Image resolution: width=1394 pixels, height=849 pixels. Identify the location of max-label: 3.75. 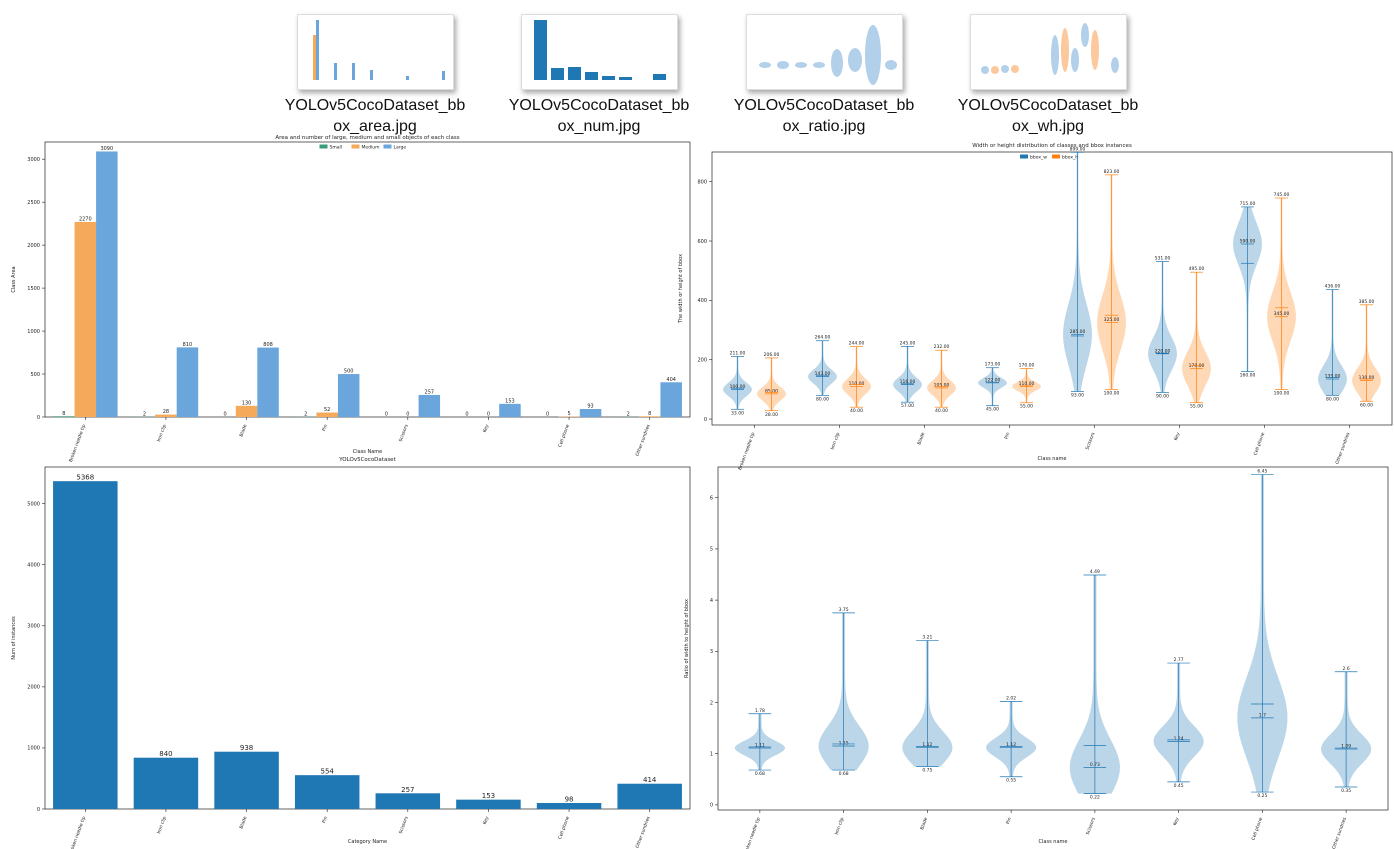
(844, 610).